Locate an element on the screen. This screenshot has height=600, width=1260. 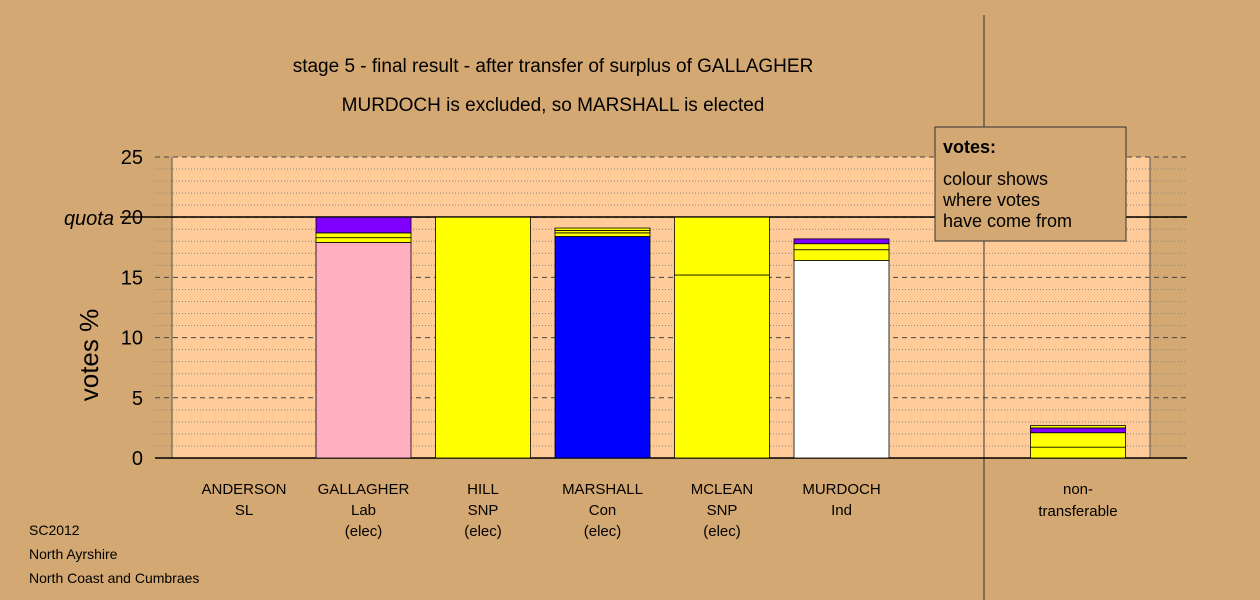
x-category-label: SL is located at coordinates (244, 510).